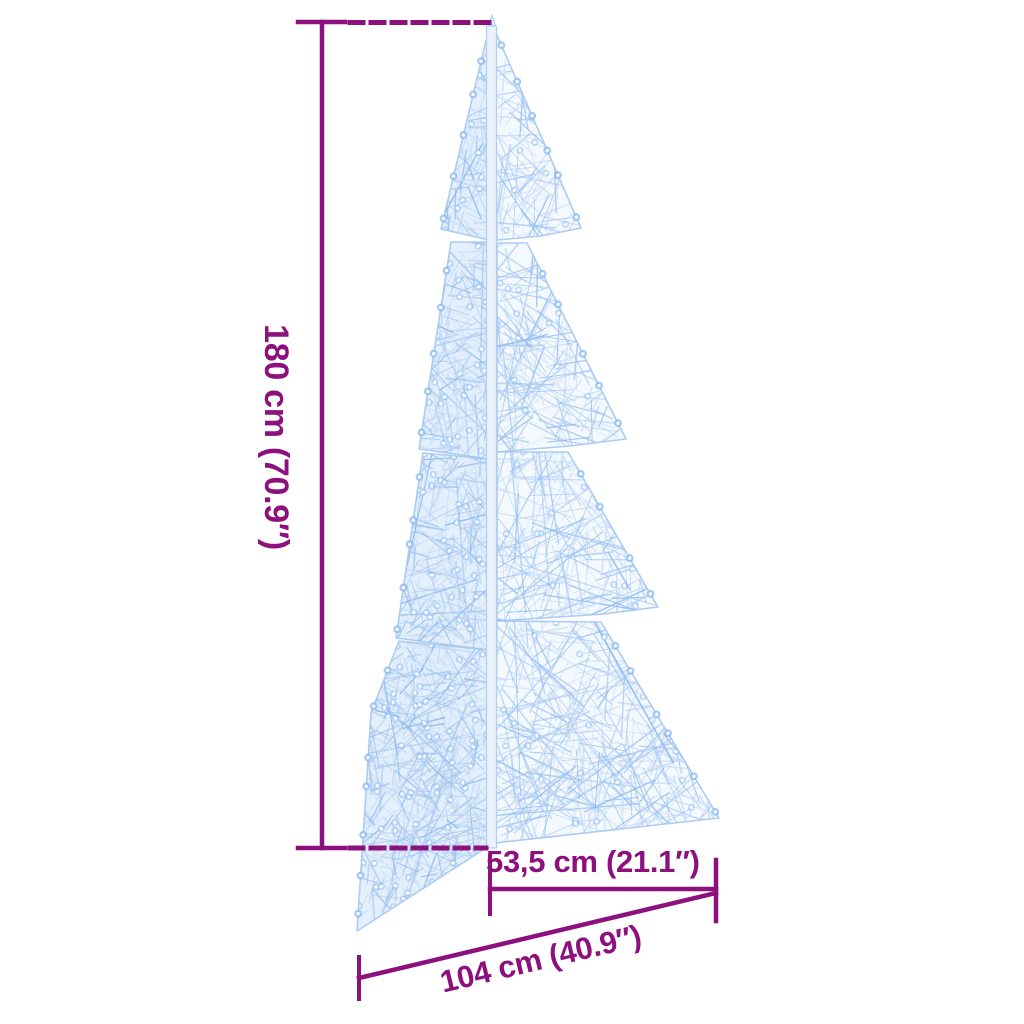 Image resolution: width=1024 pixels, height=1024 pixels. Describe the element at coordinates (541, 959) in the screenshot. I see `width-dimension-label: 104 cm (40.9″)` at that location.